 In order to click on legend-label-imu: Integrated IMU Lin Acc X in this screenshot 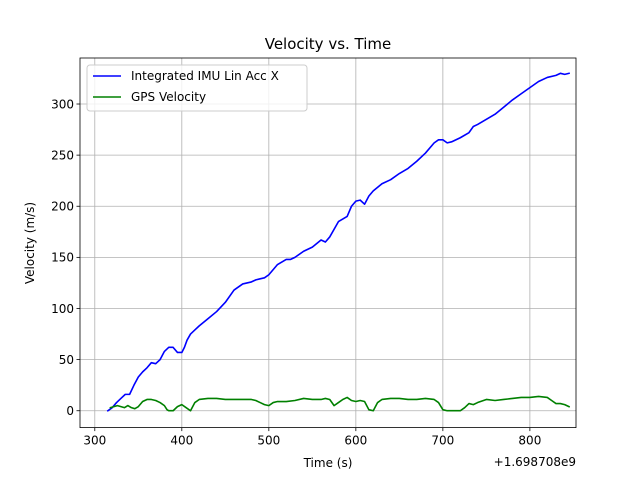, I will do `click(205, 76)`.